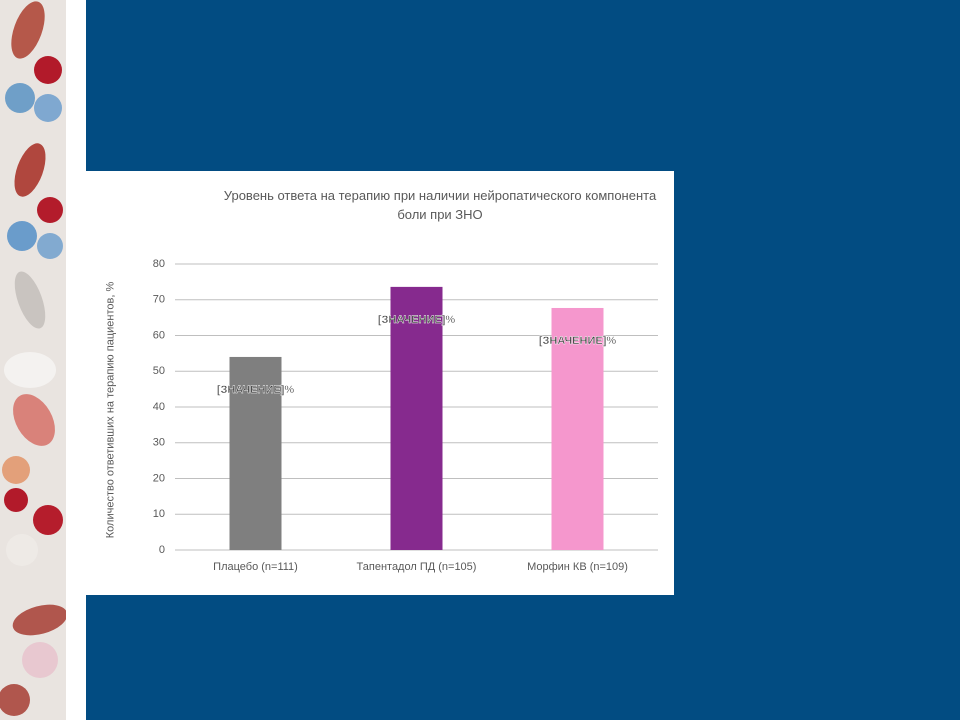 Image resolution: width=960 pixels, height=720 pixels. What do you see at coordinates (417, 567) in the screenshot?
I see `x-tick-label: Тапентадол ПД (n=105)` at bounding box center [417, 567].